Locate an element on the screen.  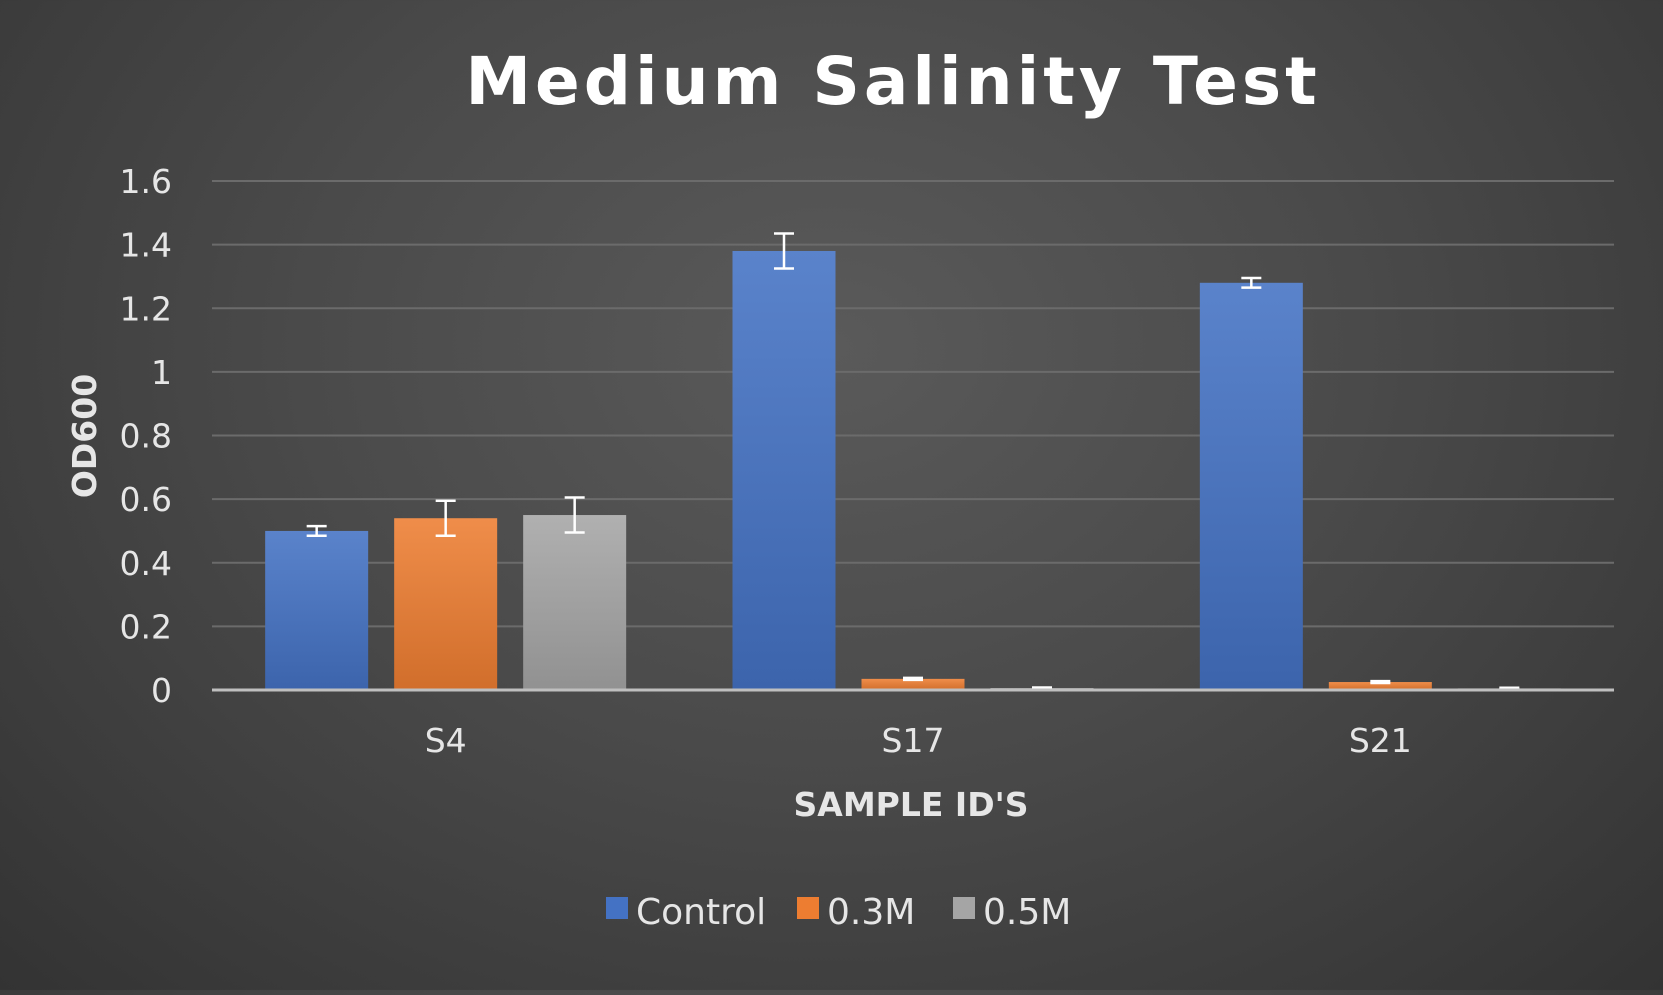
y-axis-title: OD600 is located at coordinates (84, 436).